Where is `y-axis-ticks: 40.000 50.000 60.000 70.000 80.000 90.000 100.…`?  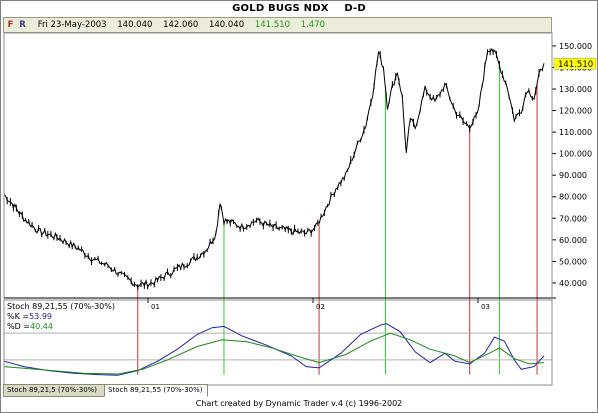
y-axis-ticks: 40.000 50.000 60.000 70.000 80.000 90.000 100.… is located at coordinates (572, 165).